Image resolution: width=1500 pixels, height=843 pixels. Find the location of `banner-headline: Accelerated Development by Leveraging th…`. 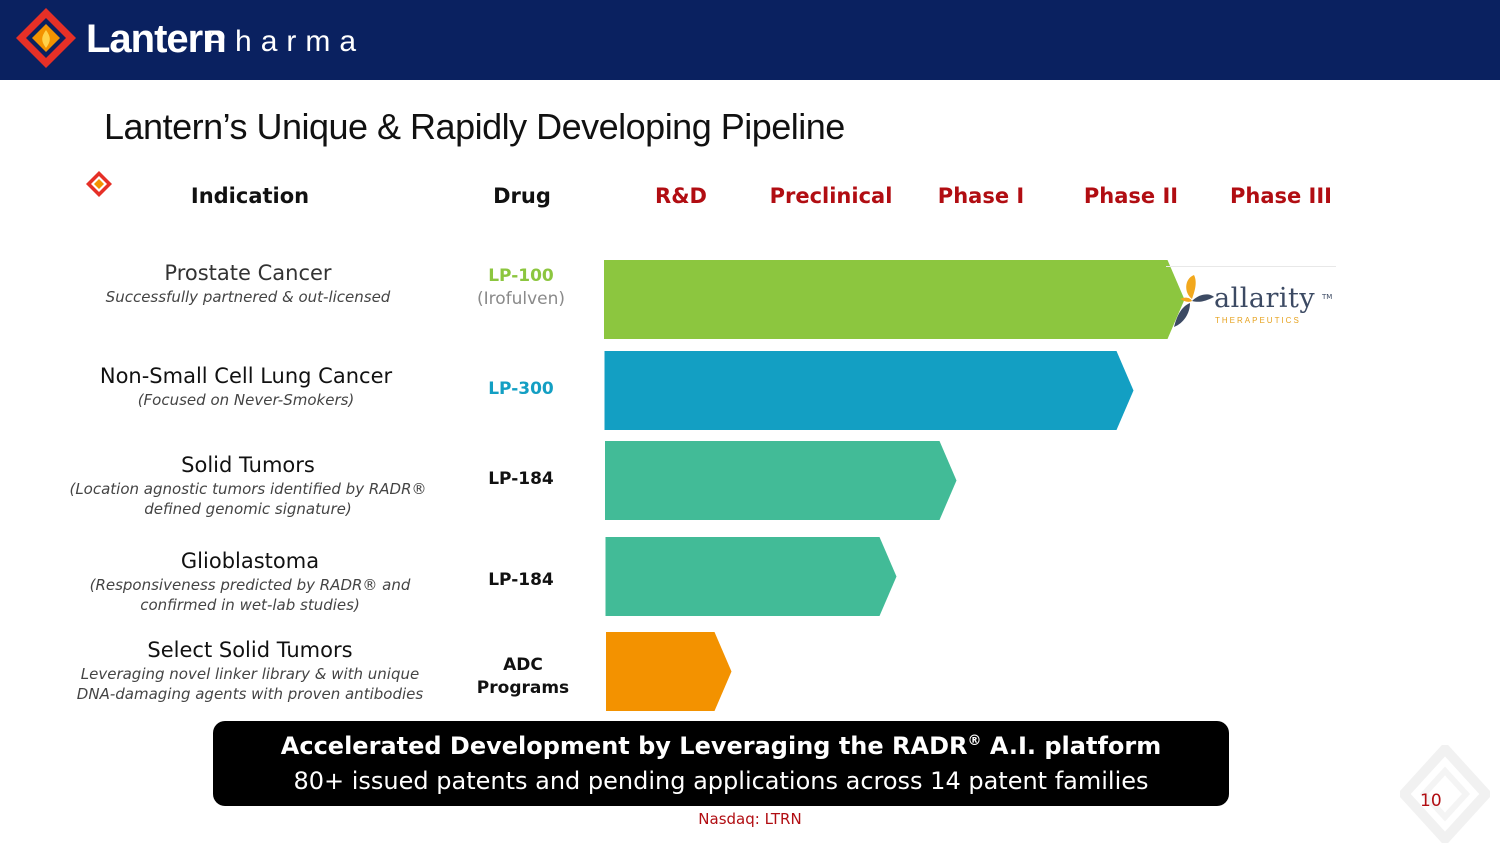

banner-headline: Accelerated Development by Leveraging th… is located at coordinates (721, 746).